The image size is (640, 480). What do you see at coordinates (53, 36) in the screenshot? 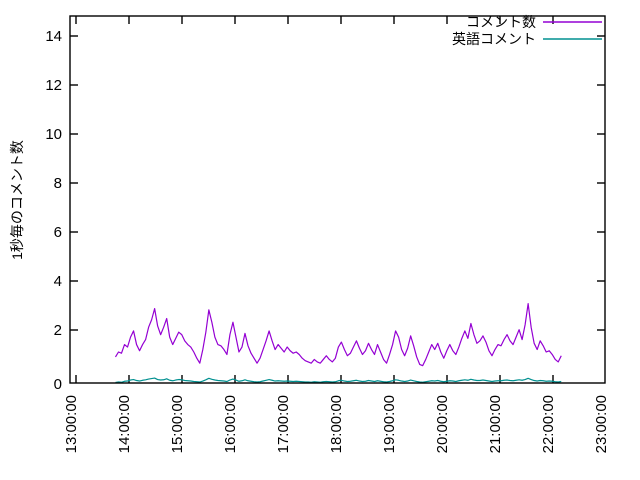
I see `y-tick-label: 14` at bounding box center [53, 36].